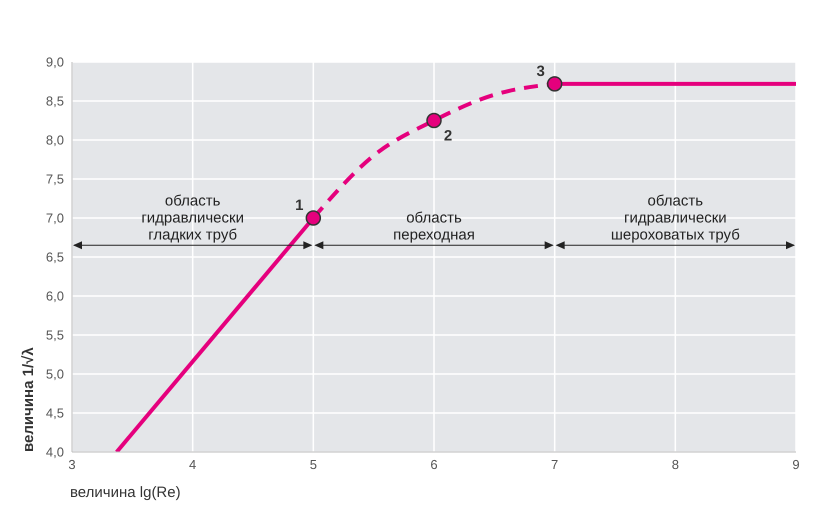 Image resolution: width=826 pixels, height=529 pixels. Describe the element at coordinates (55, 218) in the screenshot. I see `y-tick-label: 7,0` at that location.